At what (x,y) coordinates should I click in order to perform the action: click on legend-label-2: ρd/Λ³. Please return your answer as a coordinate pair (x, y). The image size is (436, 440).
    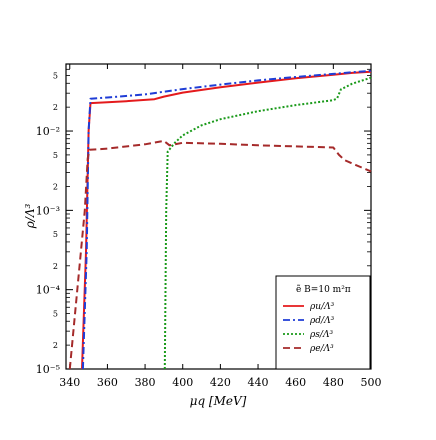
    Looking at the image, I should click on (322, 321).